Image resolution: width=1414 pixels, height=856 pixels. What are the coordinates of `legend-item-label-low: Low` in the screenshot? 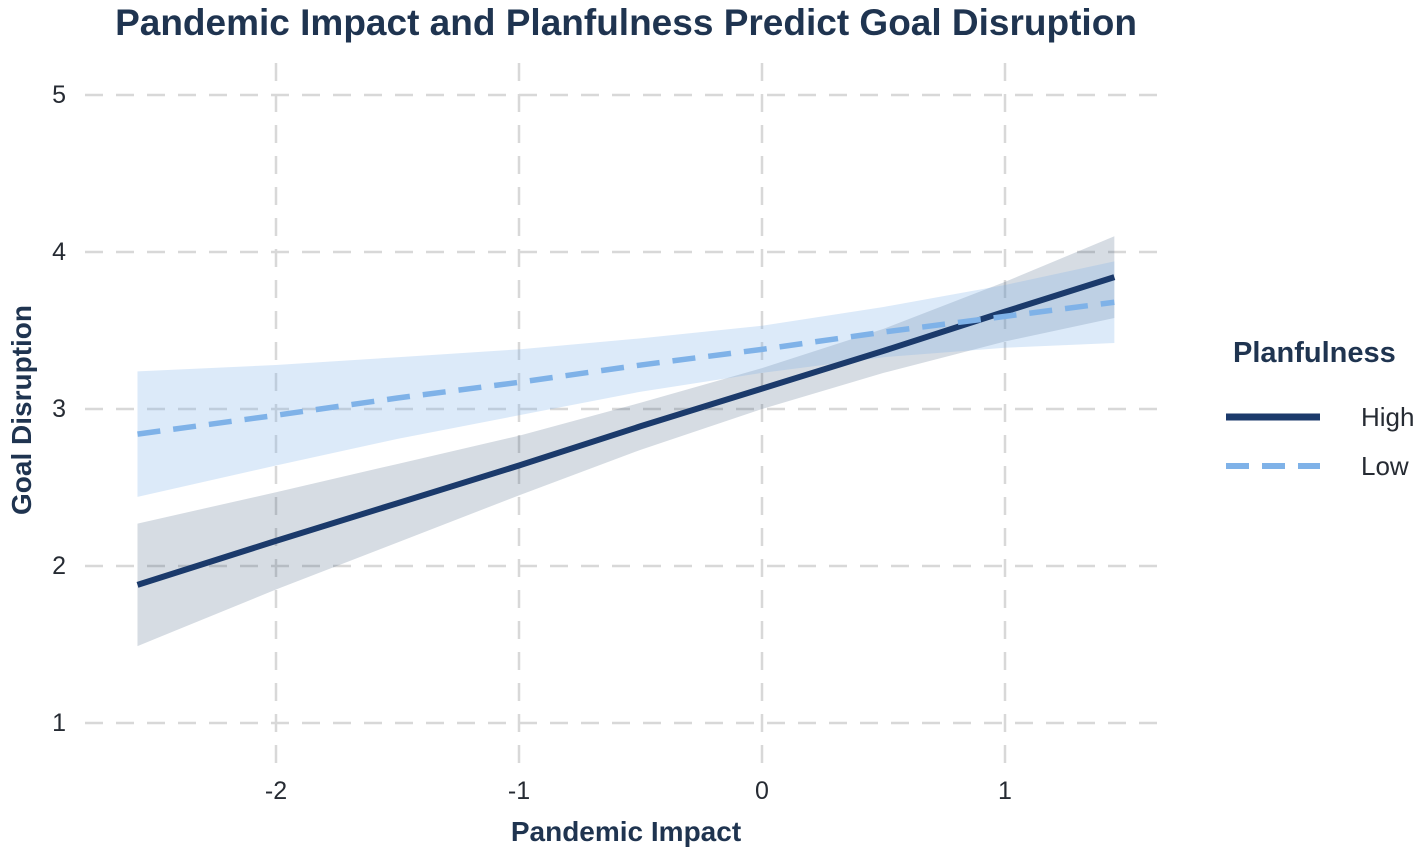 It's located at (1385, 466).